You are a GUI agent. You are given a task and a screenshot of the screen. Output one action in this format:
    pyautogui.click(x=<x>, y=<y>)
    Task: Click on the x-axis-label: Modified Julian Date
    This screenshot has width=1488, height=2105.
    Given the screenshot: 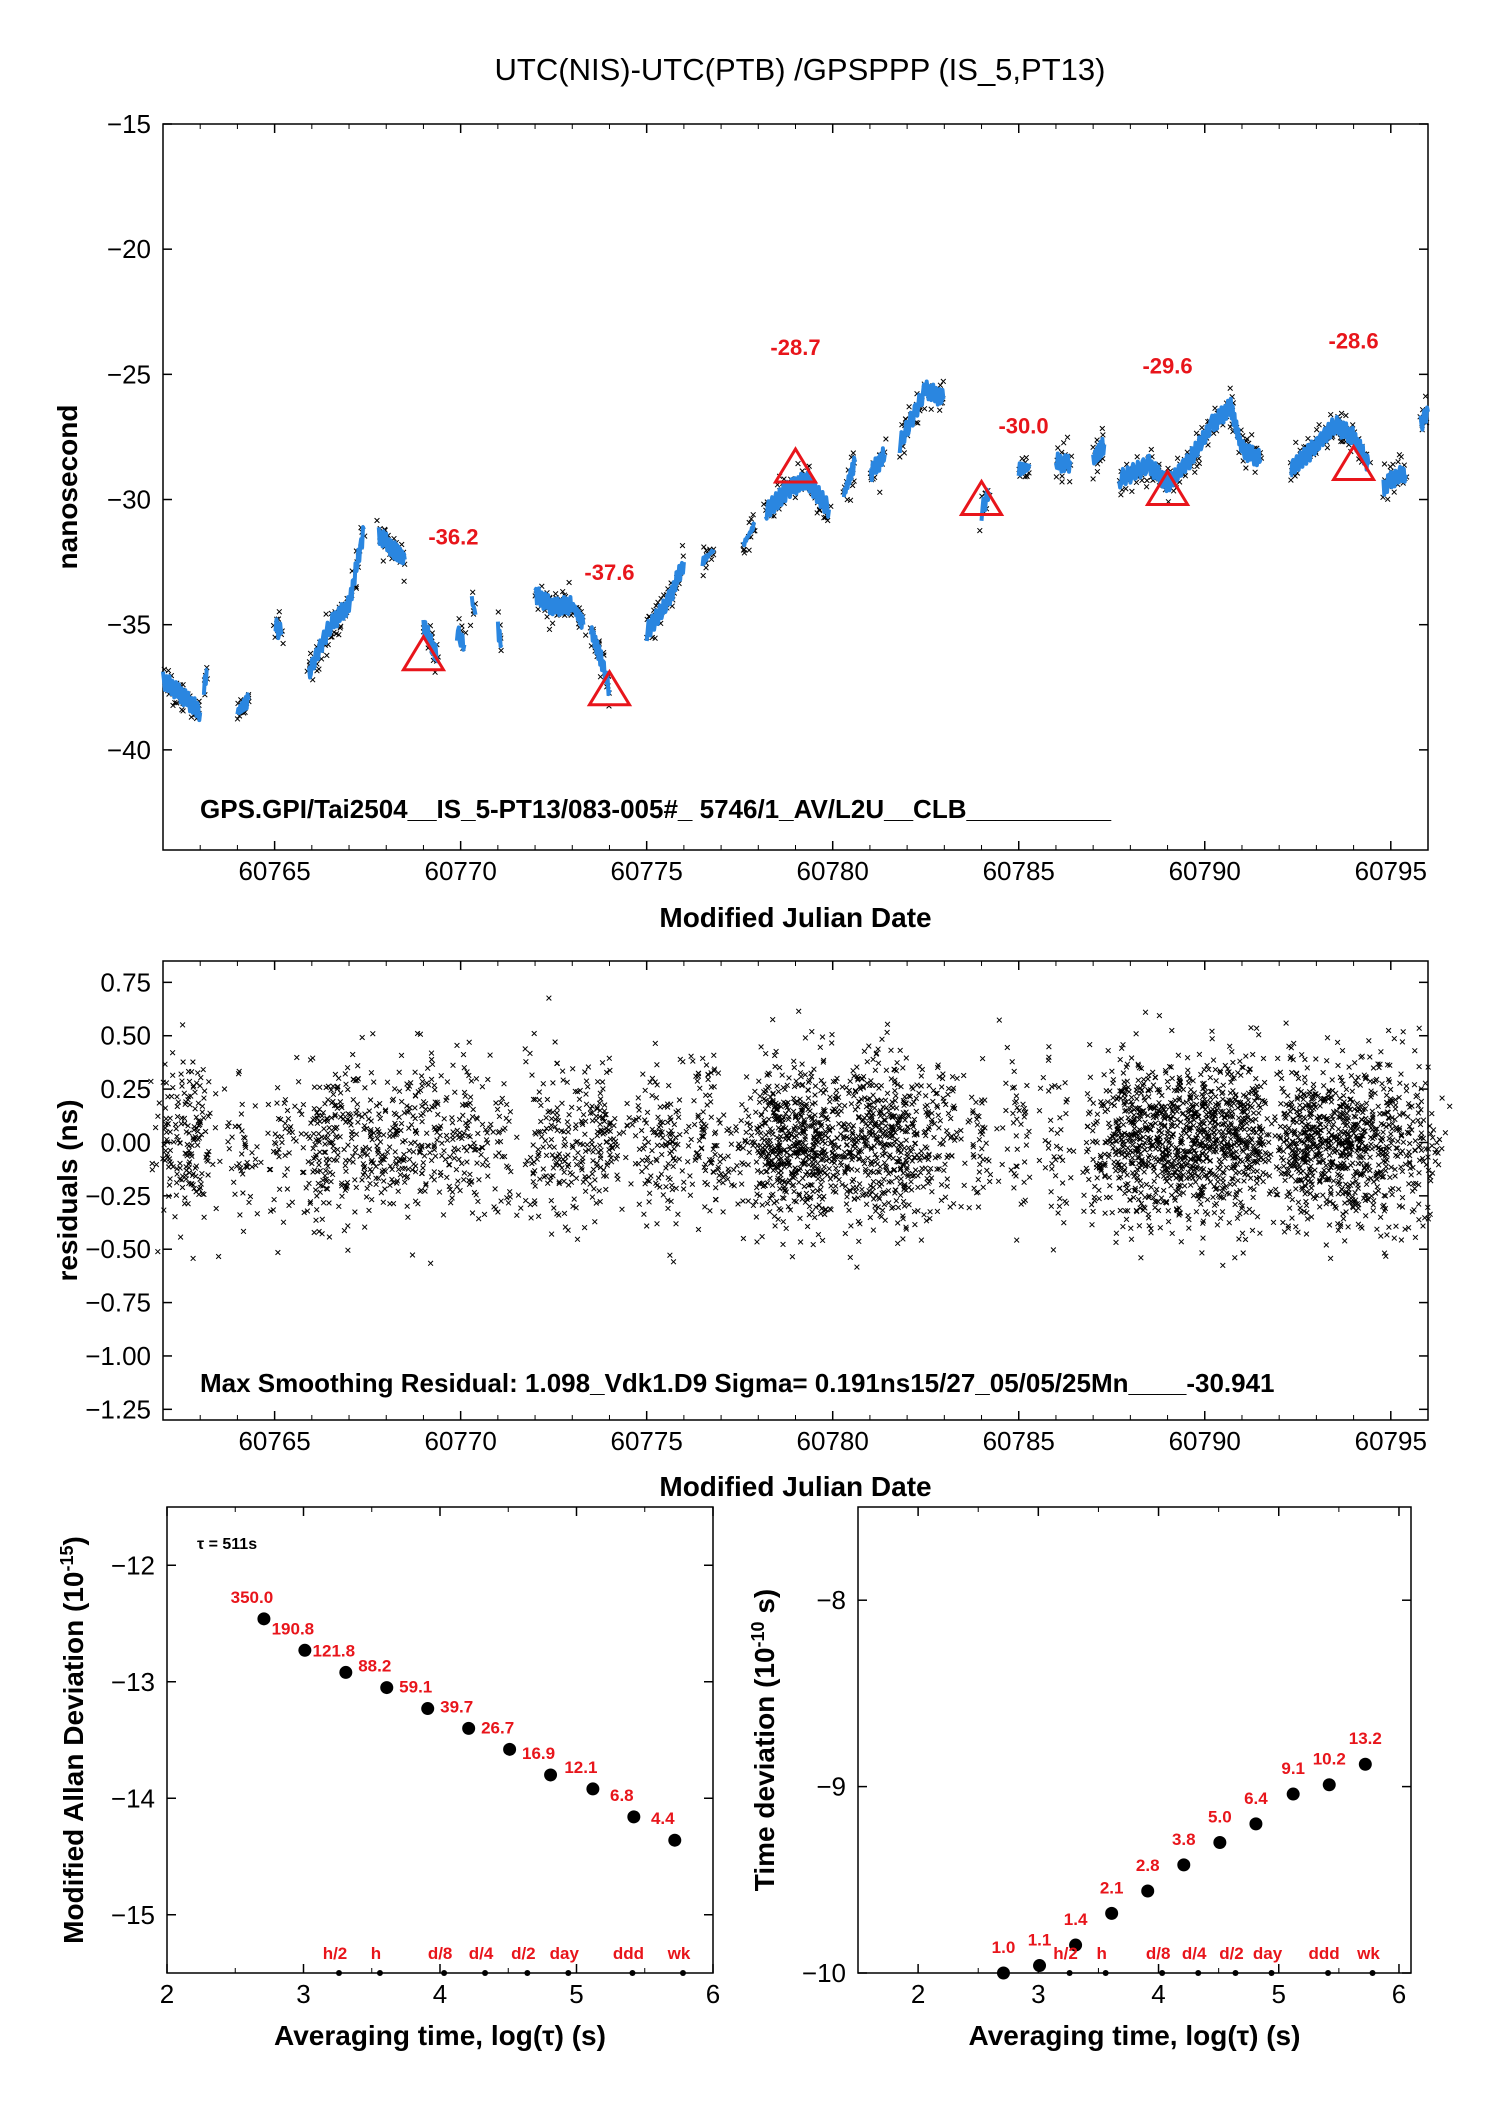 What is the action you would take?
    pyautogui.click(x=795, y=917)
    